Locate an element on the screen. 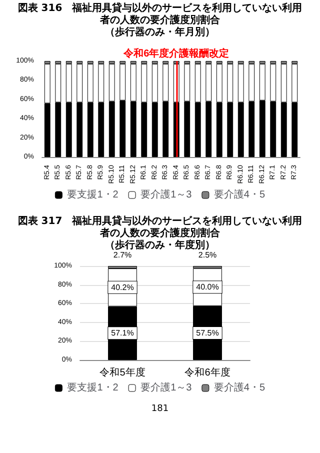 This screenshot has height=453, width=320. data-label: 57.1% is located at coordinates (122, 333).